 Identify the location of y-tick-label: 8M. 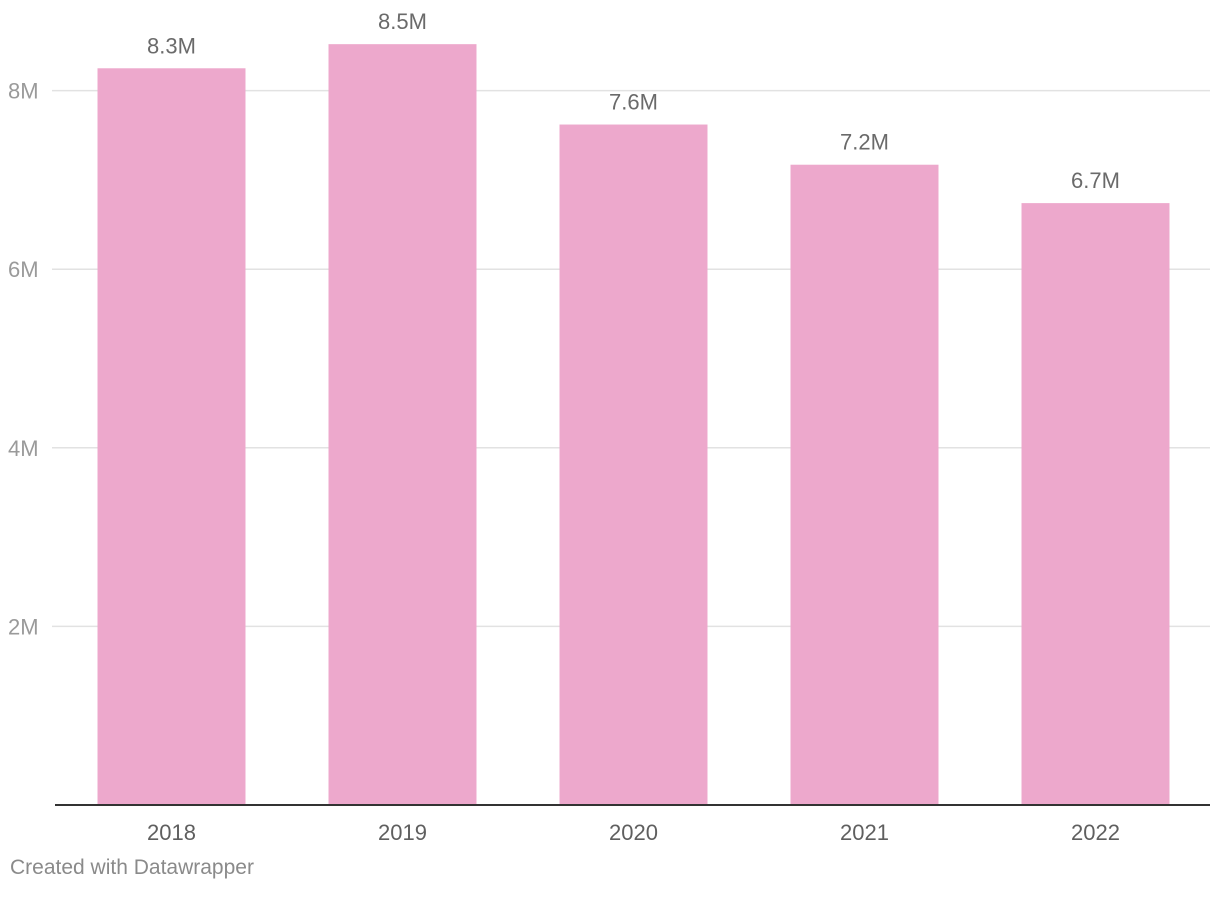
(23, 91).